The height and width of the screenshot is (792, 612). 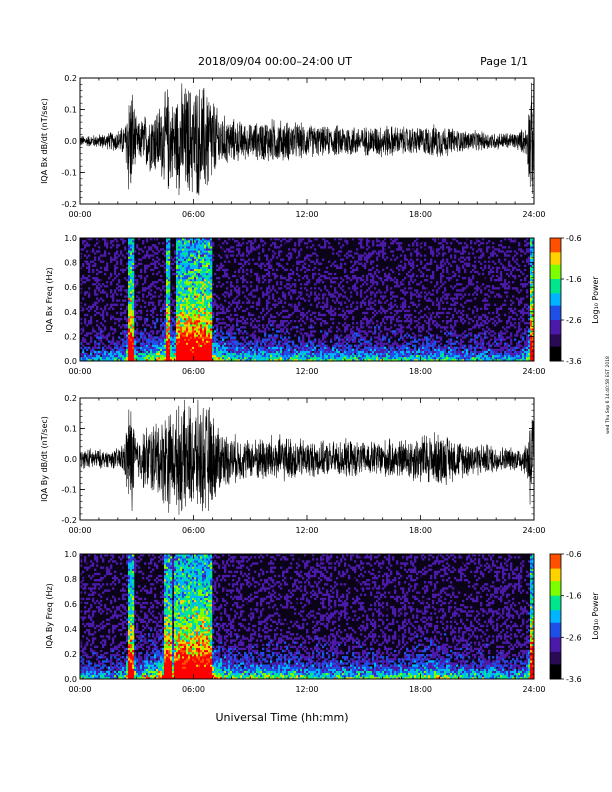 What do you see at coordinates (44, 141) in the screenshot?
I see `bx-dbdt-ylabel: IQA Bx dB/dt (nT/sec)` at bounding box center [44, 141].